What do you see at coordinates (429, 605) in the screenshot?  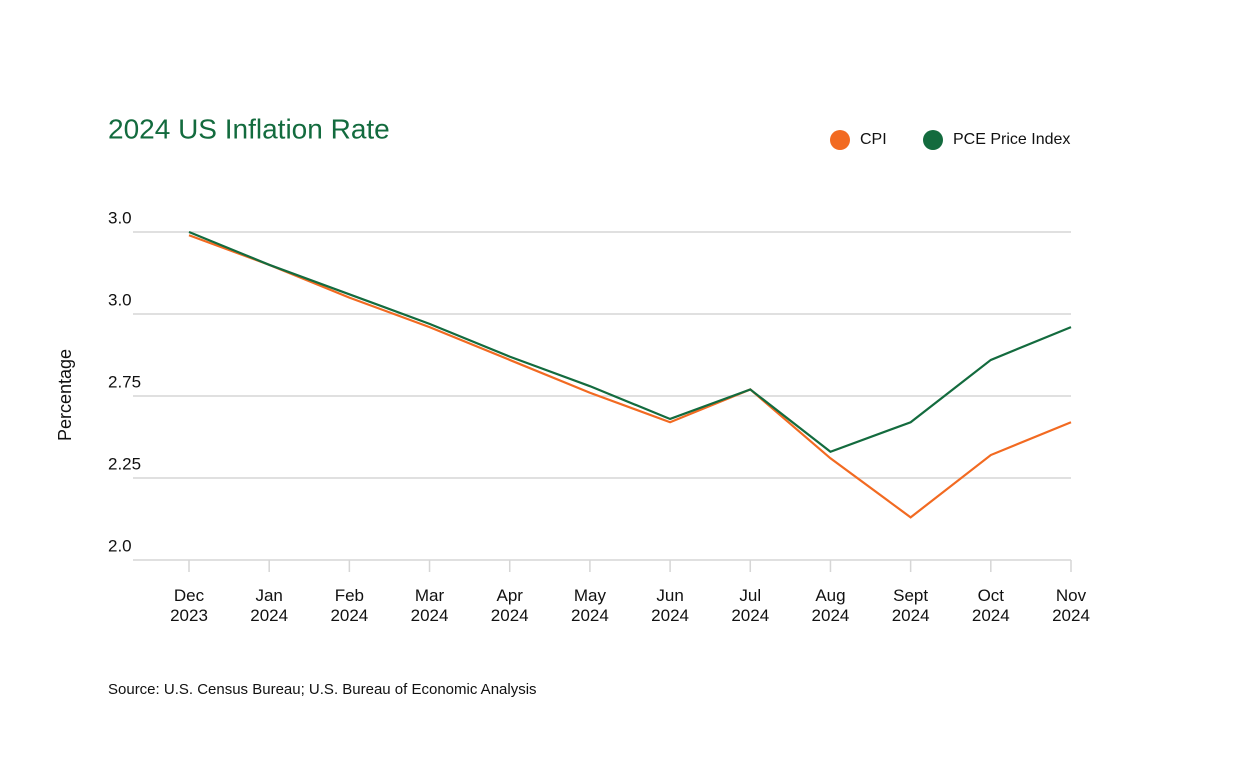 I see `x-tick-label: Mar 2024` at bounding box center [429, 605].